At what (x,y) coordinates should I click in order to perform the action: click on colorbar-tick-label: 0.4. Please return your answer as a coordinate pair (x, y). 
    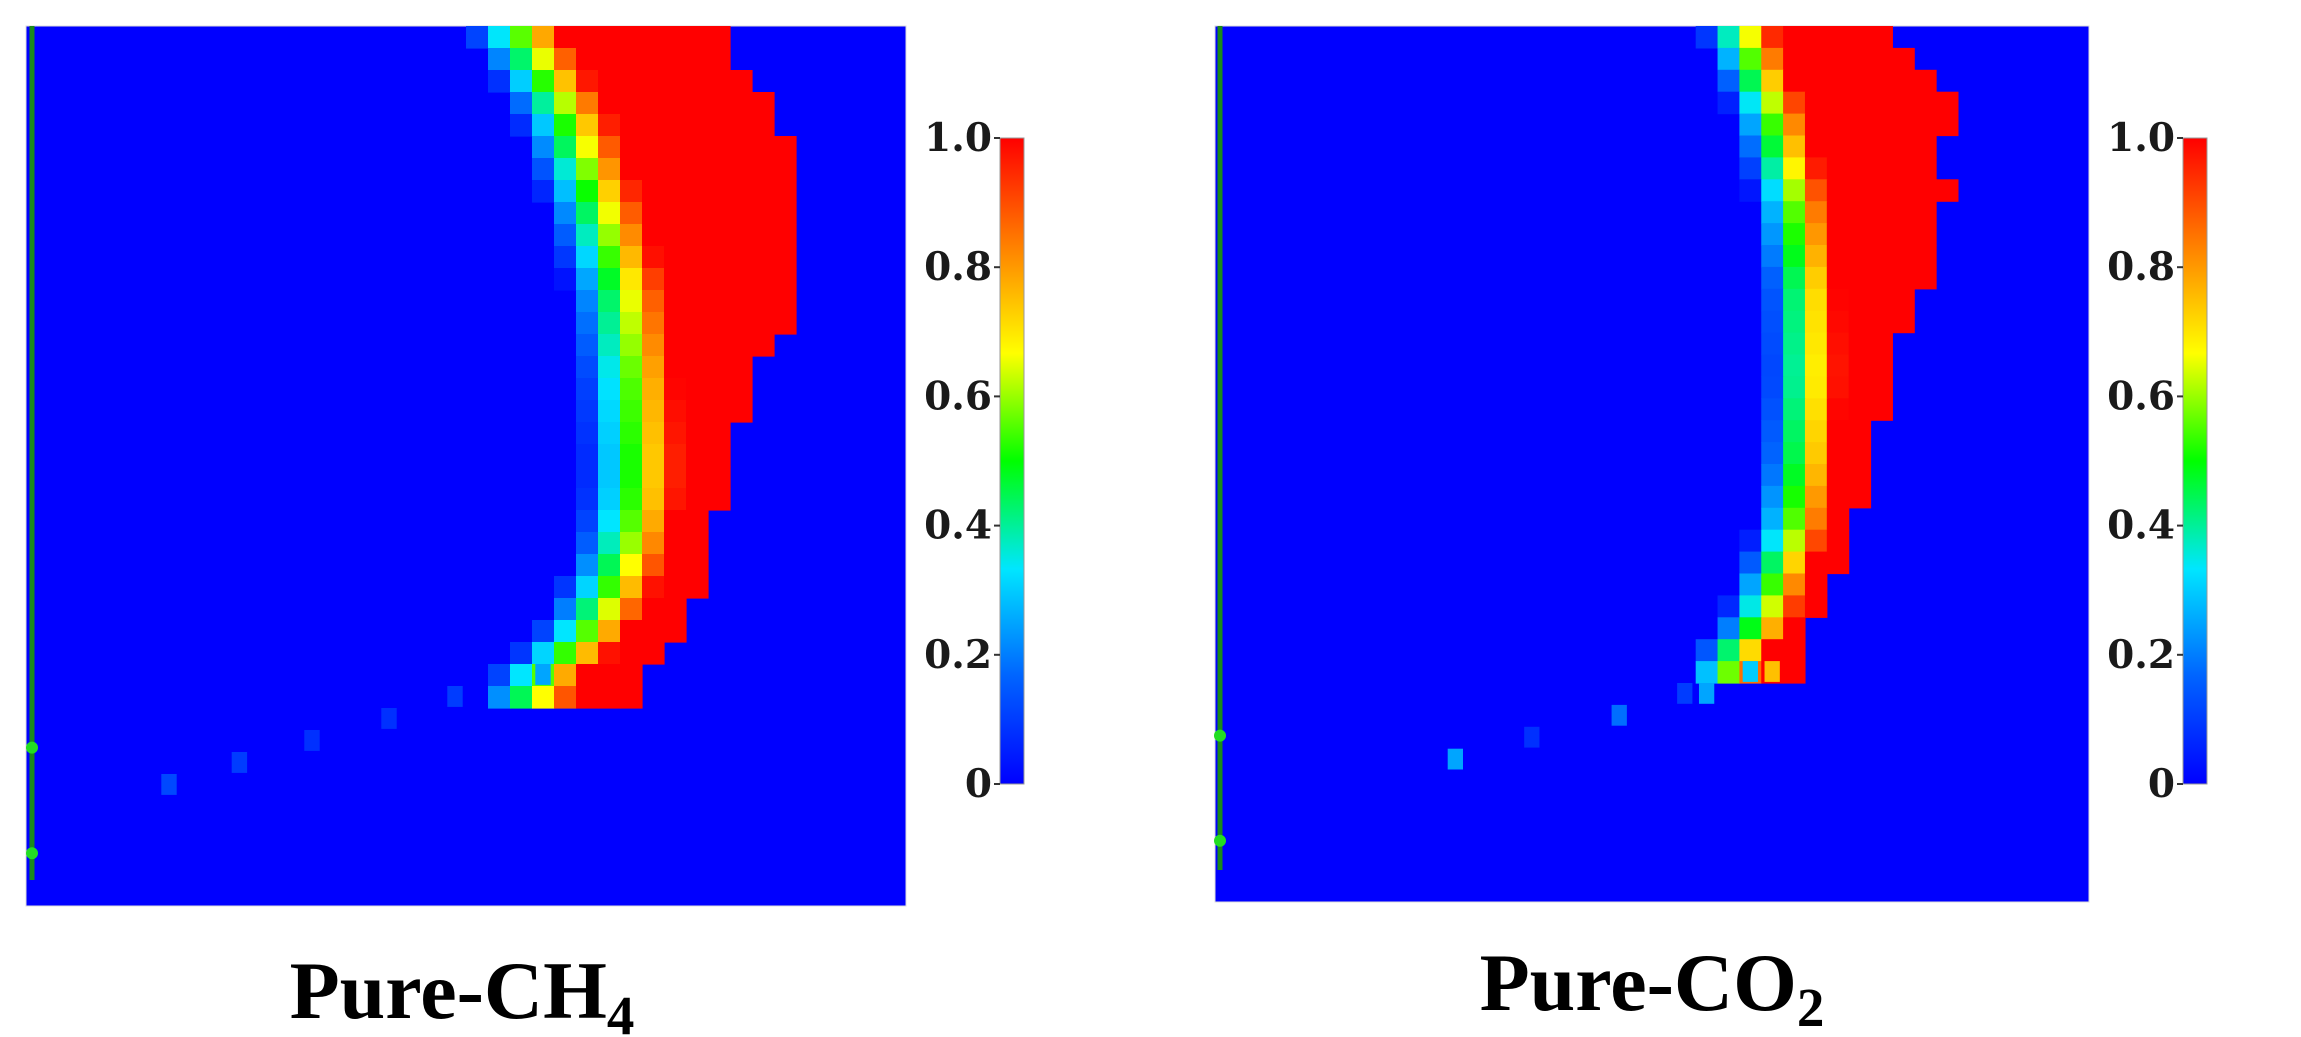
    Looking at the image, I should click on (2141, 526).